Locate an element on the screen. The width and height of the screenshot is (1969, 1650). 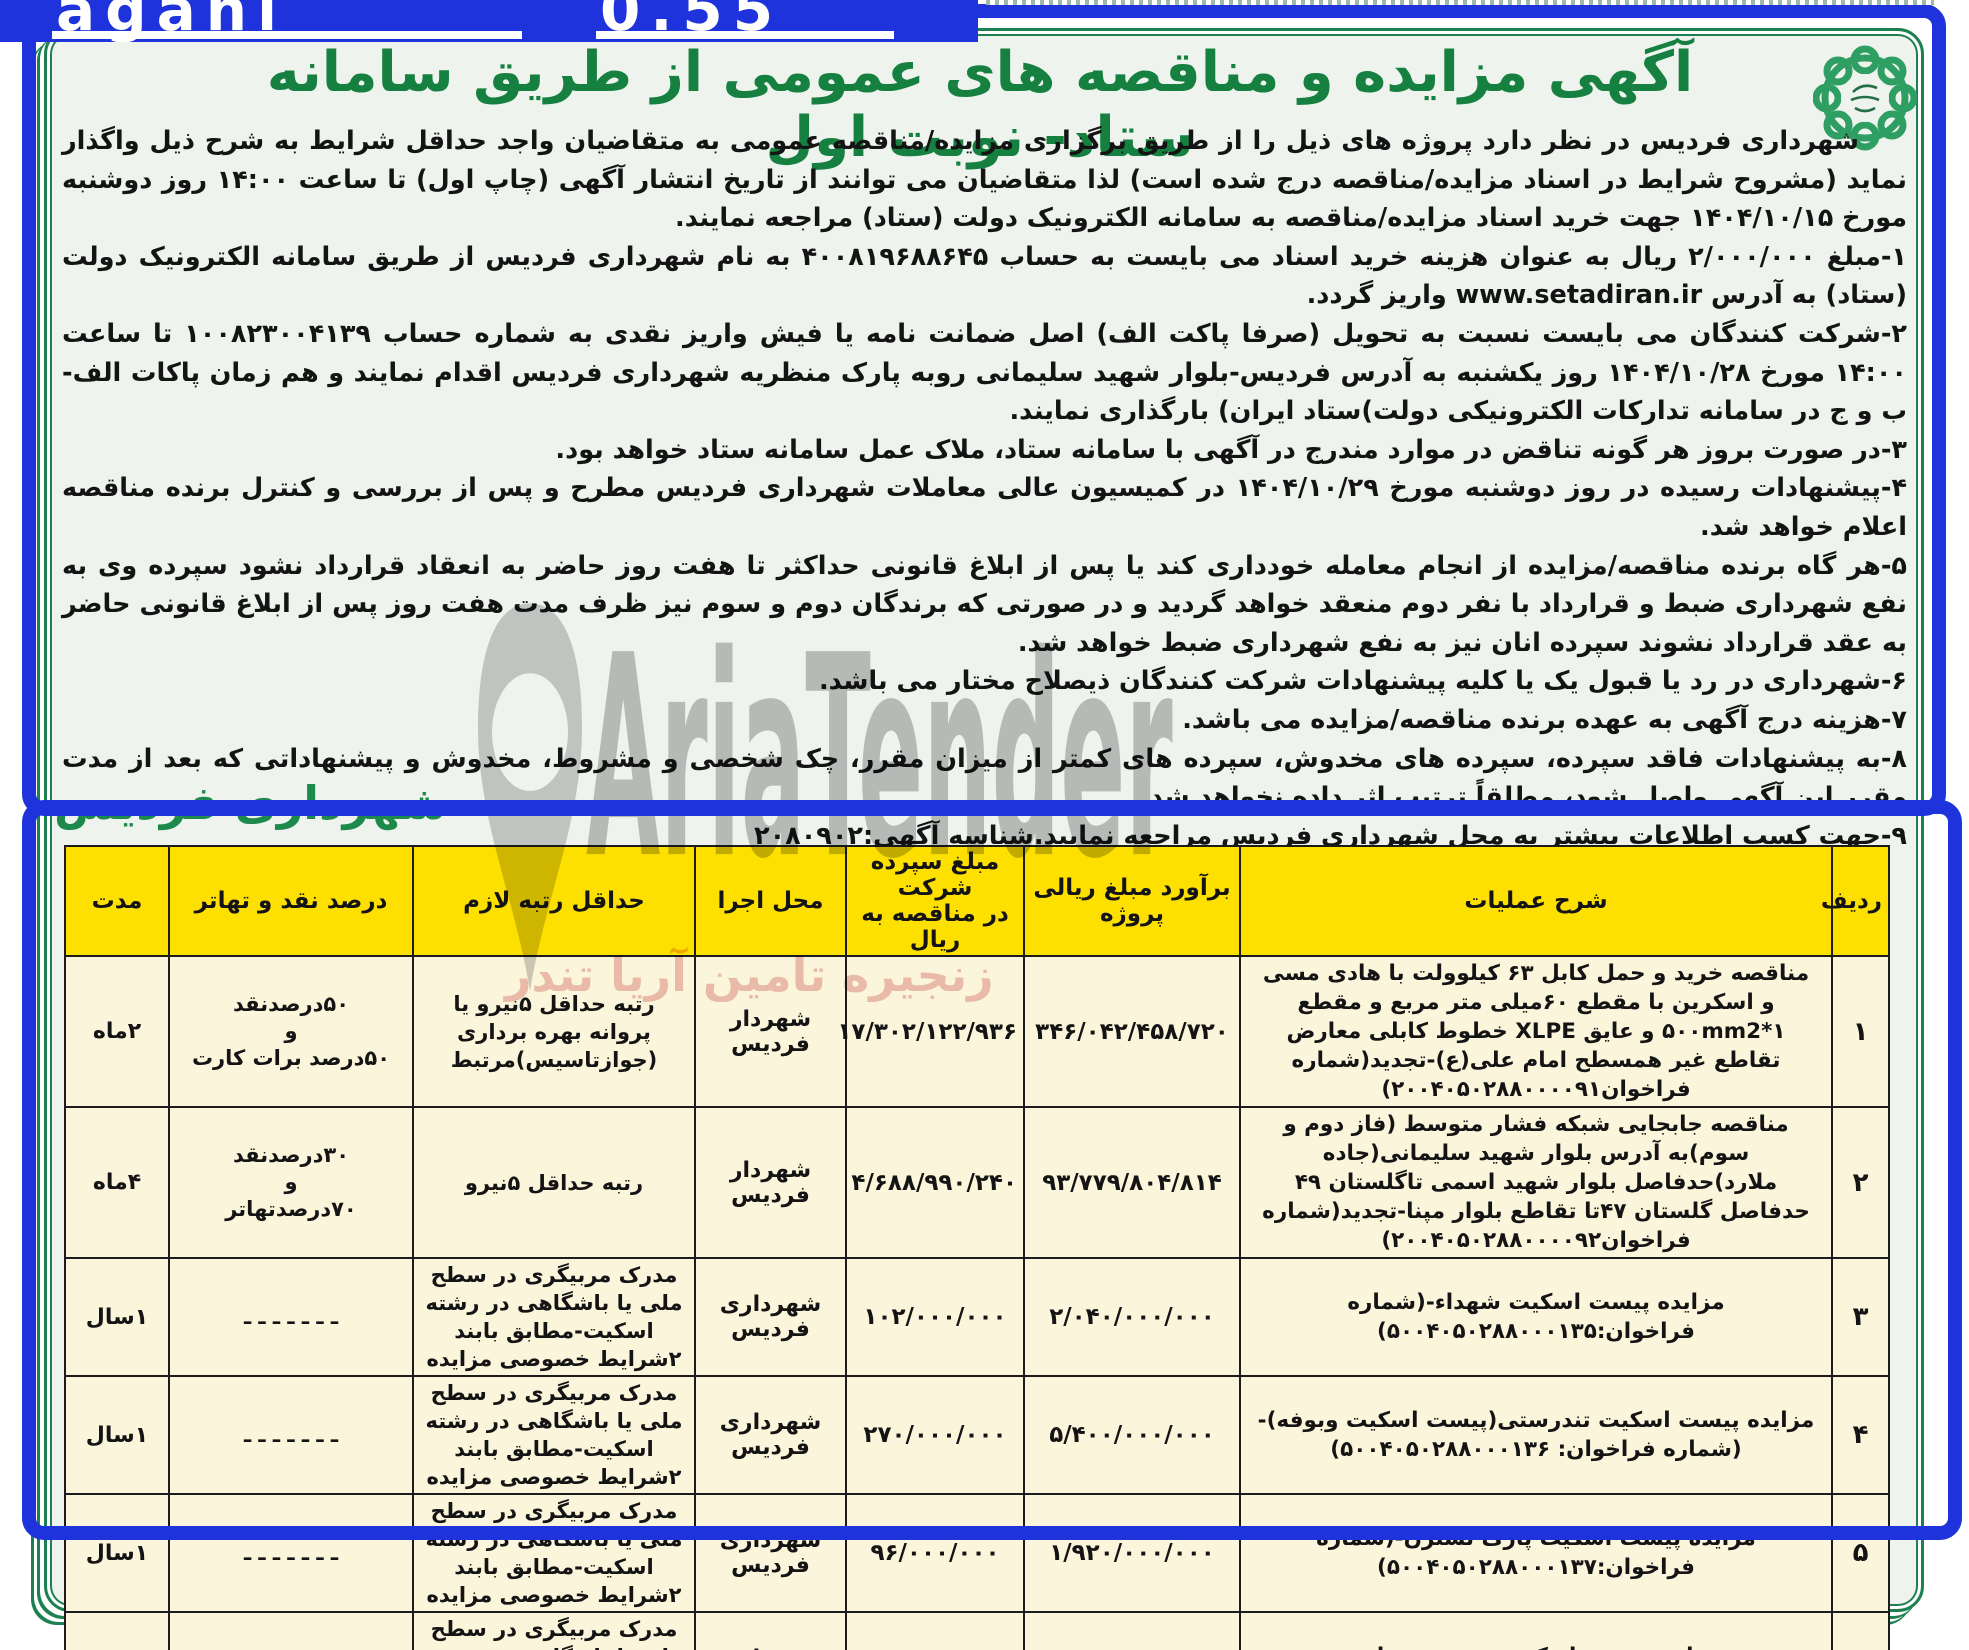
cell-row-number: ۴ is located at coordinates (1860, 1435).